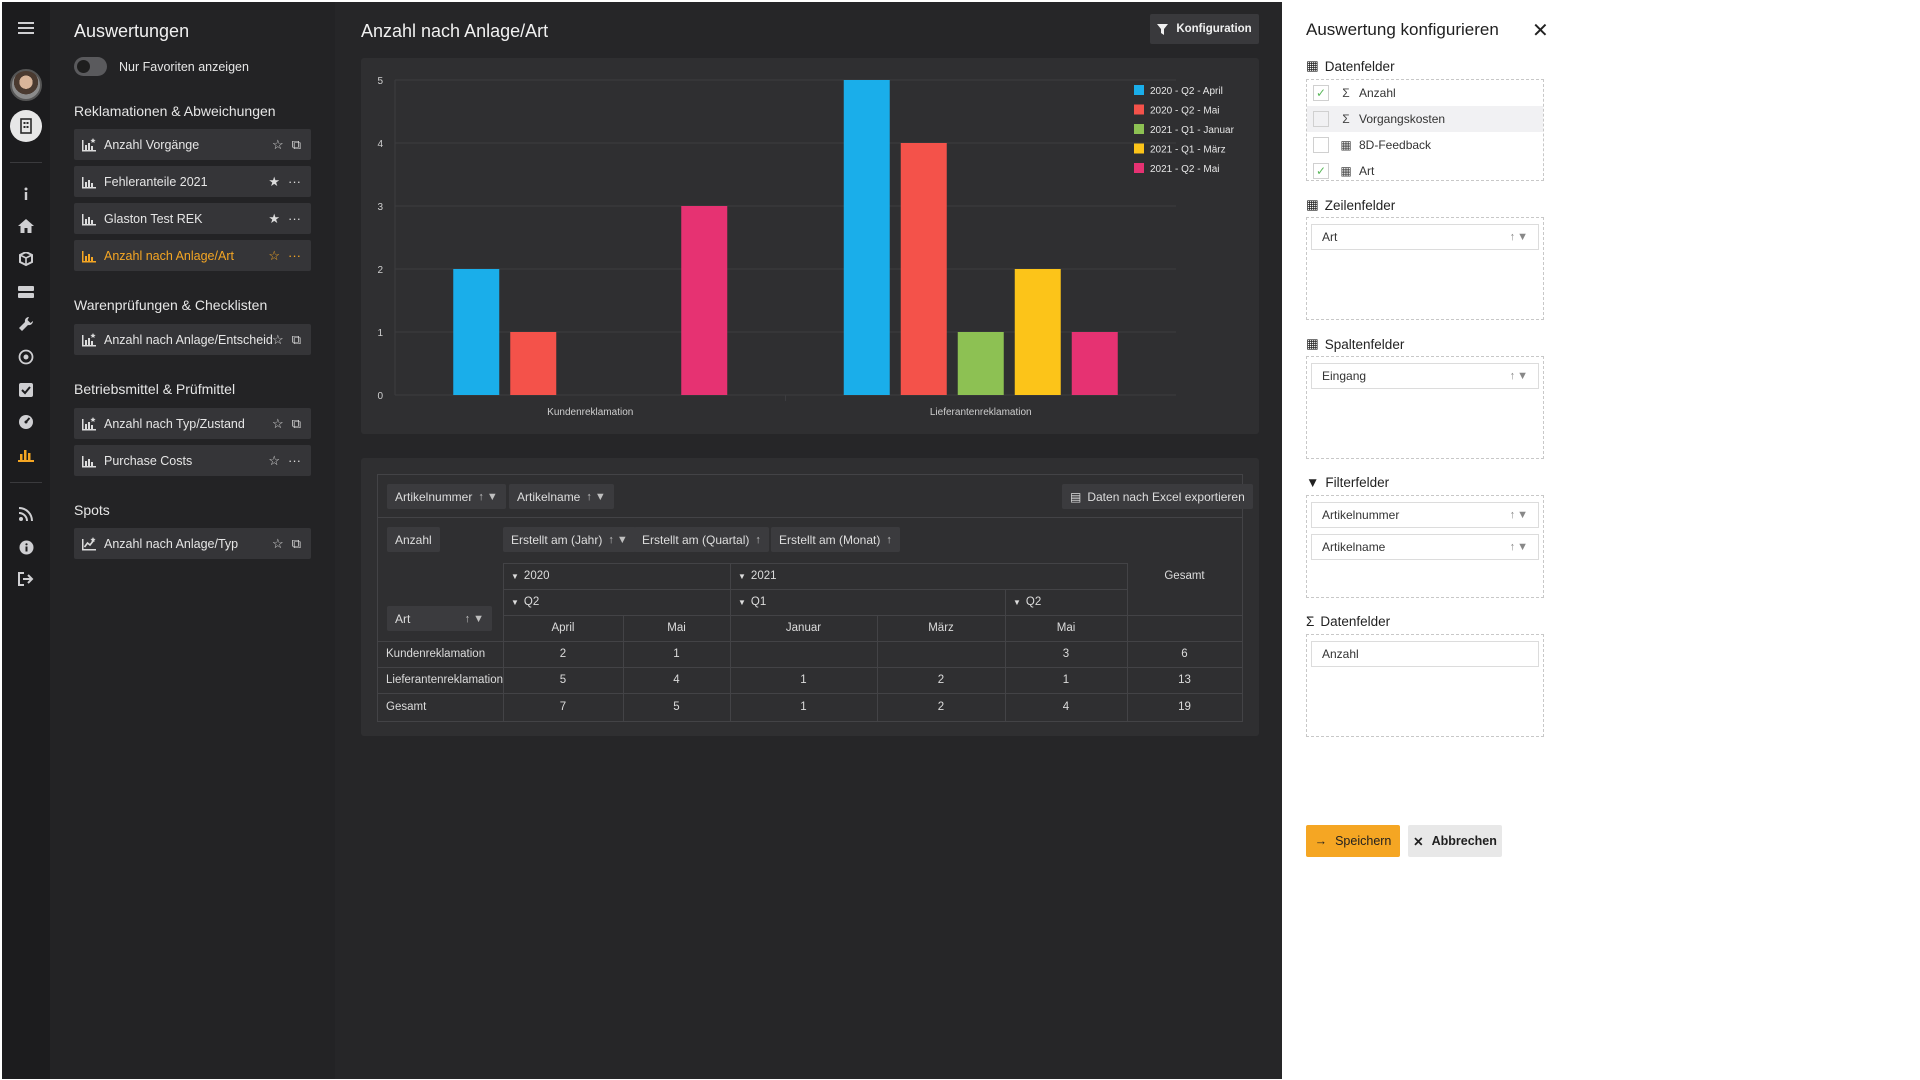 The height and width of the screenshot is (1080, 1920). What do you see at coordinates (1425, 376) in the screenshot?
I see `column-field-eingang: Eingang ↑ ▼` at bounding box center [1425, 376].